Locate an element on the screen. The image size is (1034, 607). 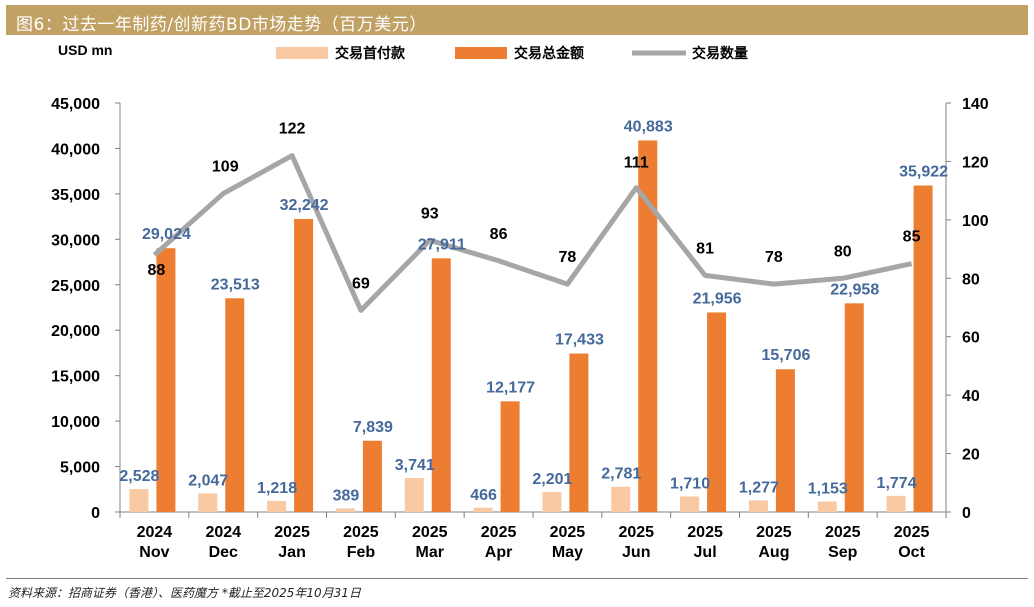
upfront-value-label: 2,201 is located at coordinates (552, 479).